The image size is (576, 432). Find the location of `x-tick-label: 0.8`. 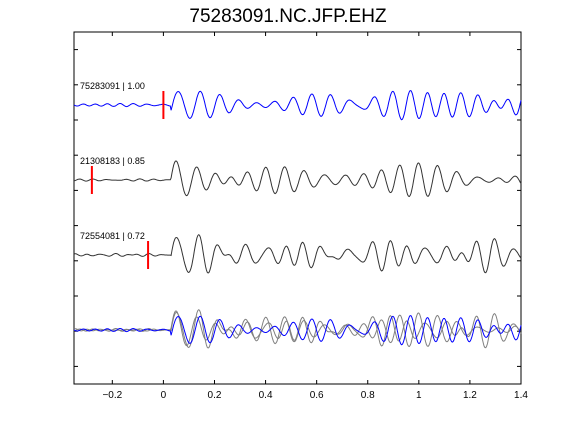

x-tick-label: 0.8 is located at coordinates (368, 395).